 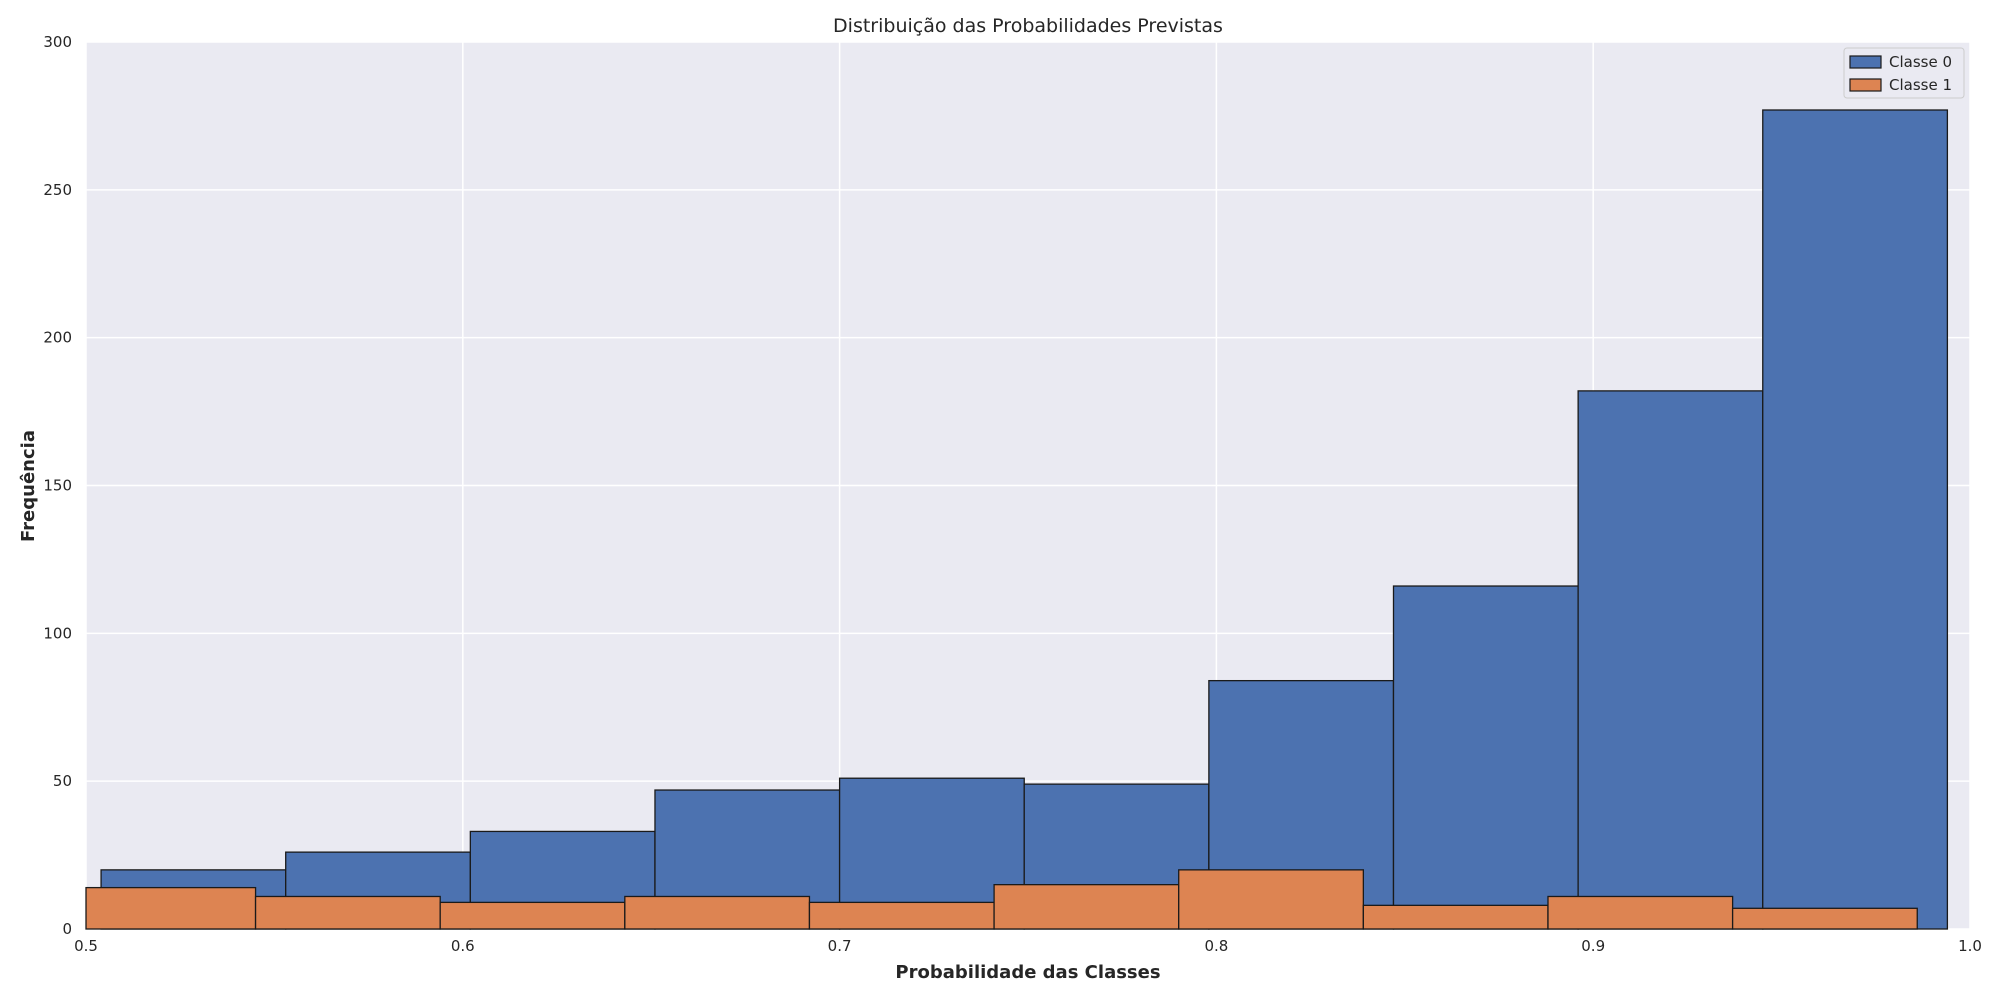 I want to click on legend: Classe 0 Classe 1, so click(x=1904, y=73).